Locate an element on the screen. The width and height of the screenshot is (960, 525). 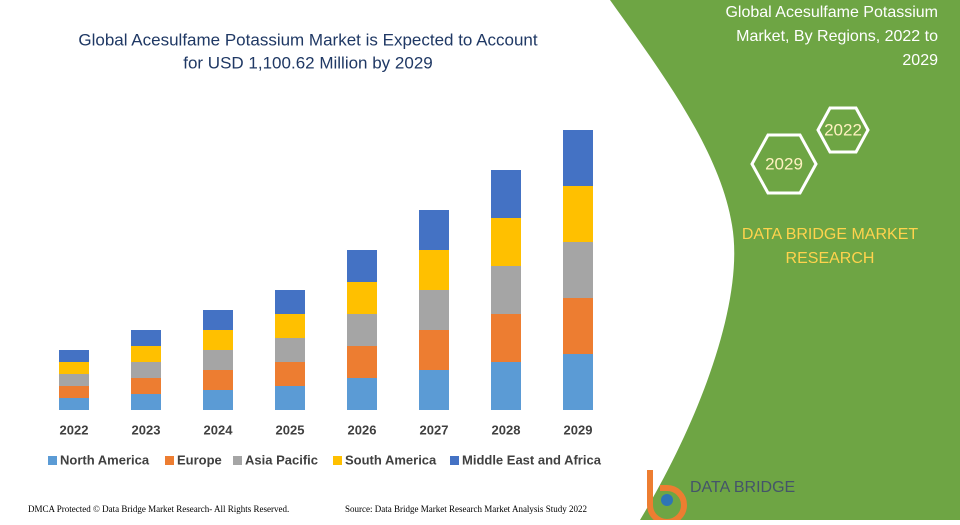
x-tick-label: 2024 is located at coordinates (219, 429).